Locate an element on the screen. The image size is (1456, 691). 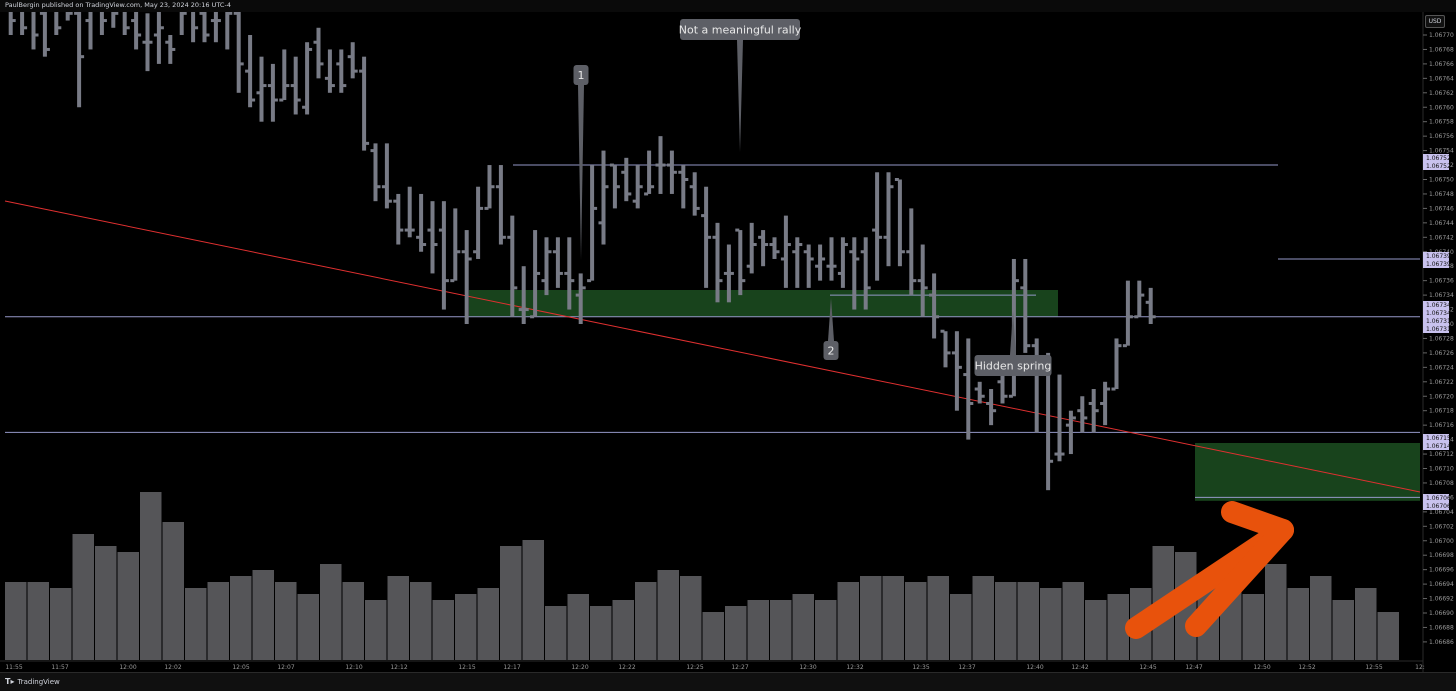
price-tick-label: 1.06734 is located at coordinates (1441, 295).